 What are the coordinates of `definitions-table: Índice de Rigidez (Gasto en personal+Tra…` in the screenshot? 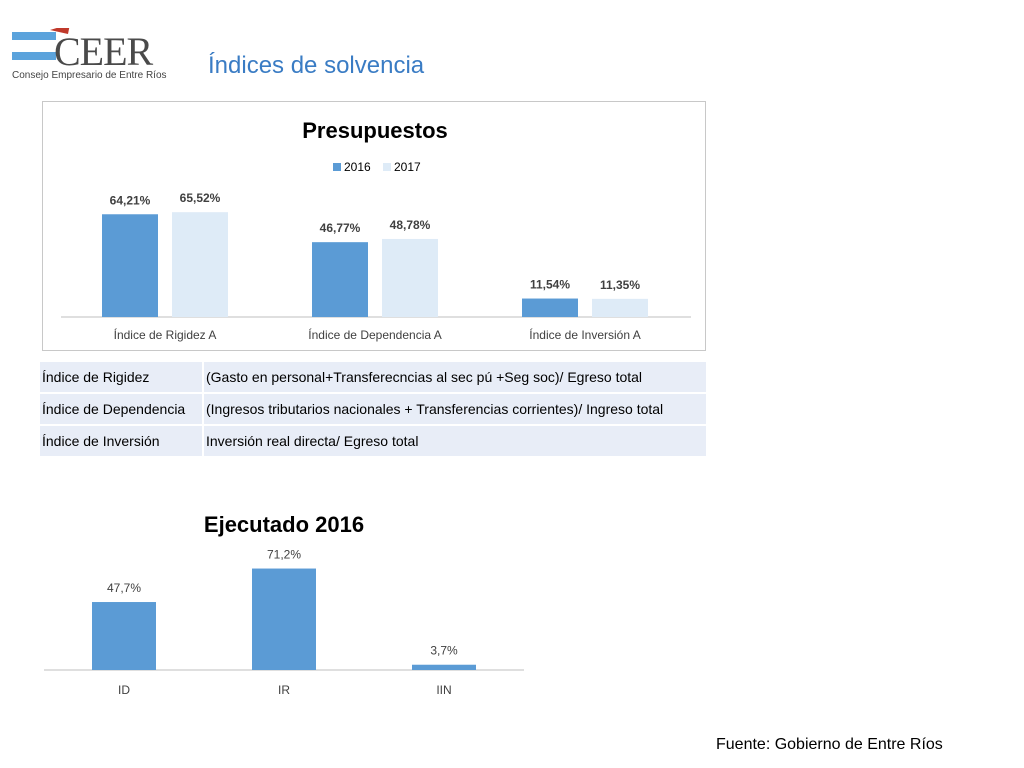 It's located at (373, 409).